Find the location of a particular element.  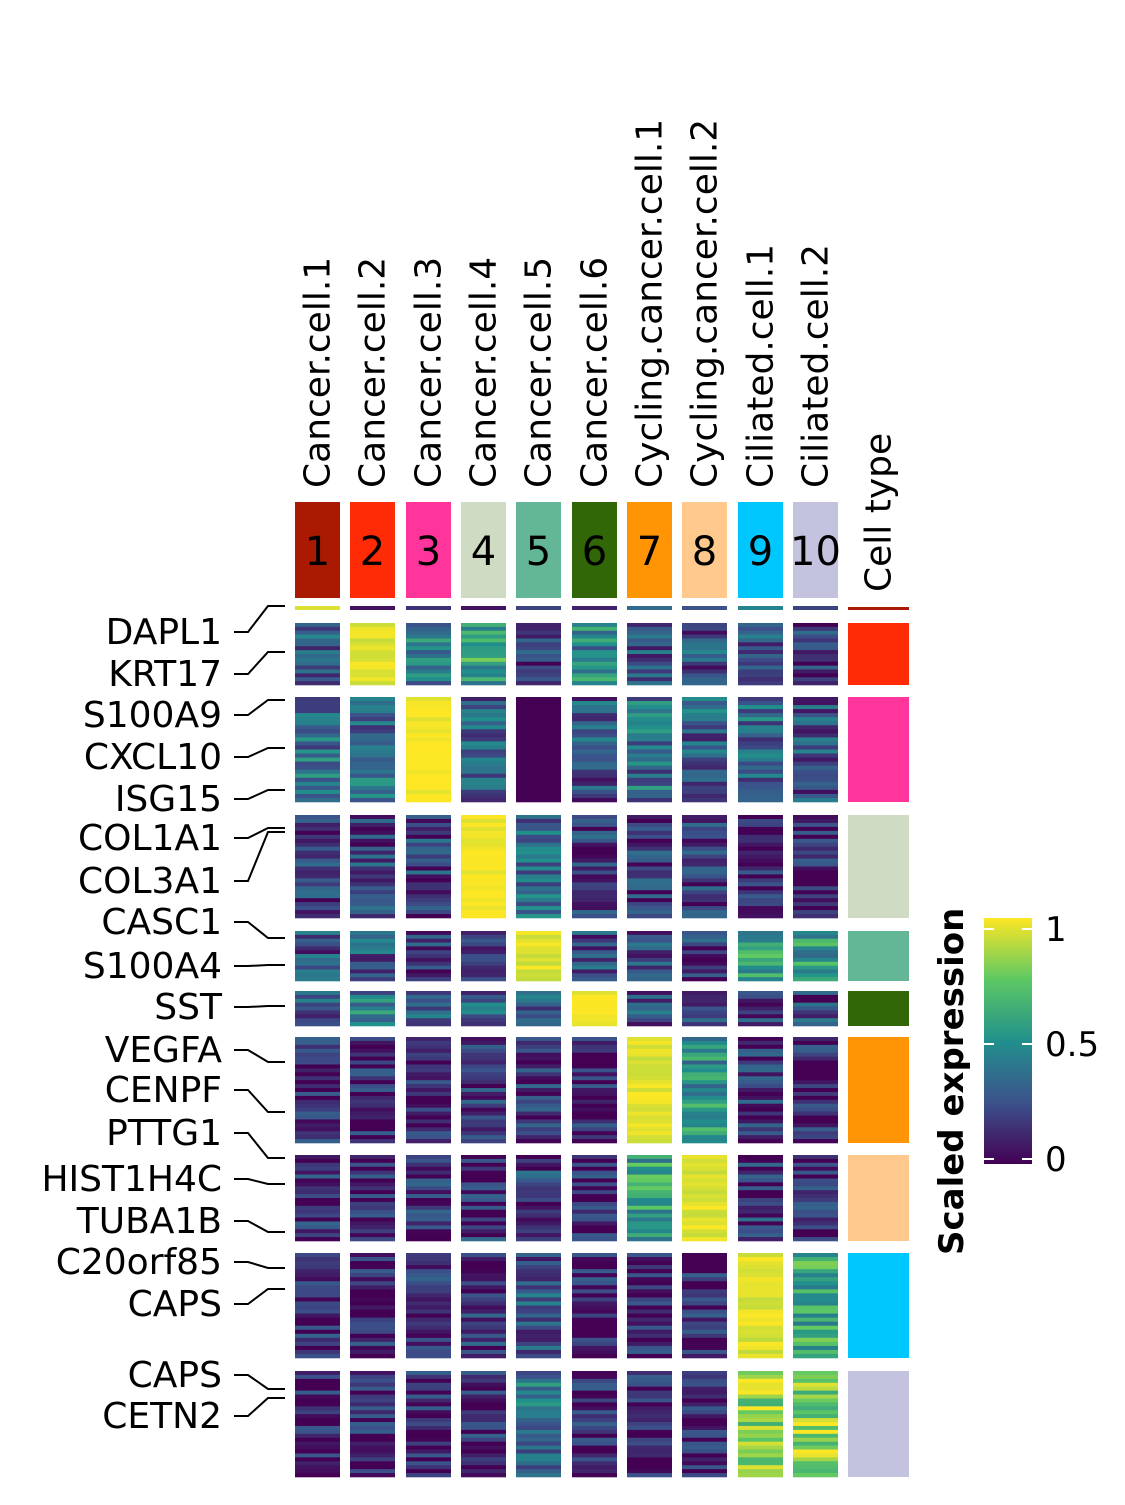

heatmap-cell is located at coordinates (428, 608).